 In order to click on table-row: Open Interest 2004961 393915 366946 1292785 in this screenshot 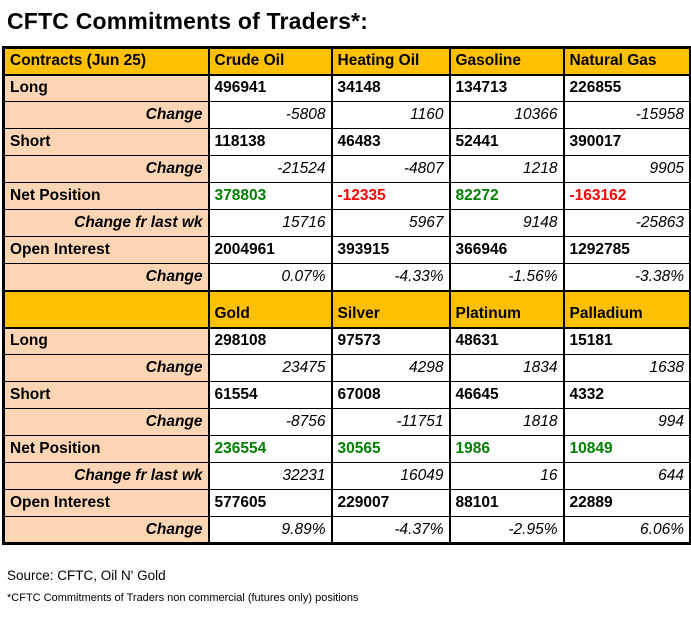, I will do `click(346, 250)`.